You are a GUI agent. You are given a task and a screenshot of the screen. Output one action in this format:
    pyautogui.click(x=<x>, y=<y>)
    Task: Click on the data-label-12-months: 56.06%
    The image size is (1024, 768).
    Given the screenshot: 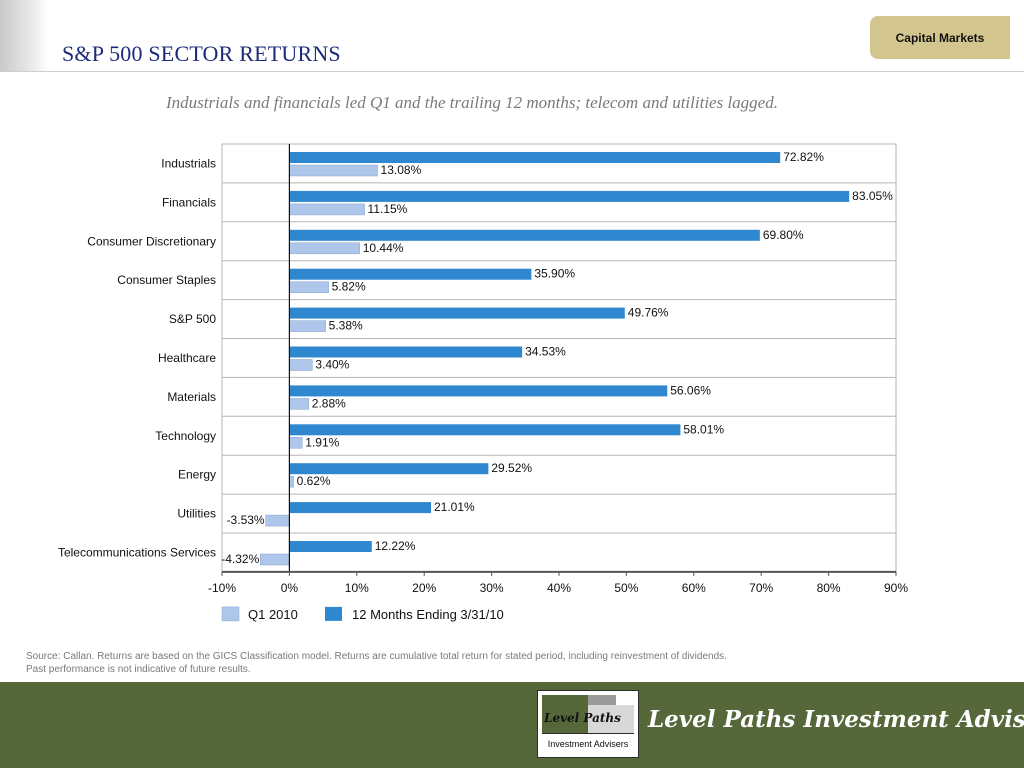 What is the action you would take?
    pyautogui.click(x=690, y=390)
    